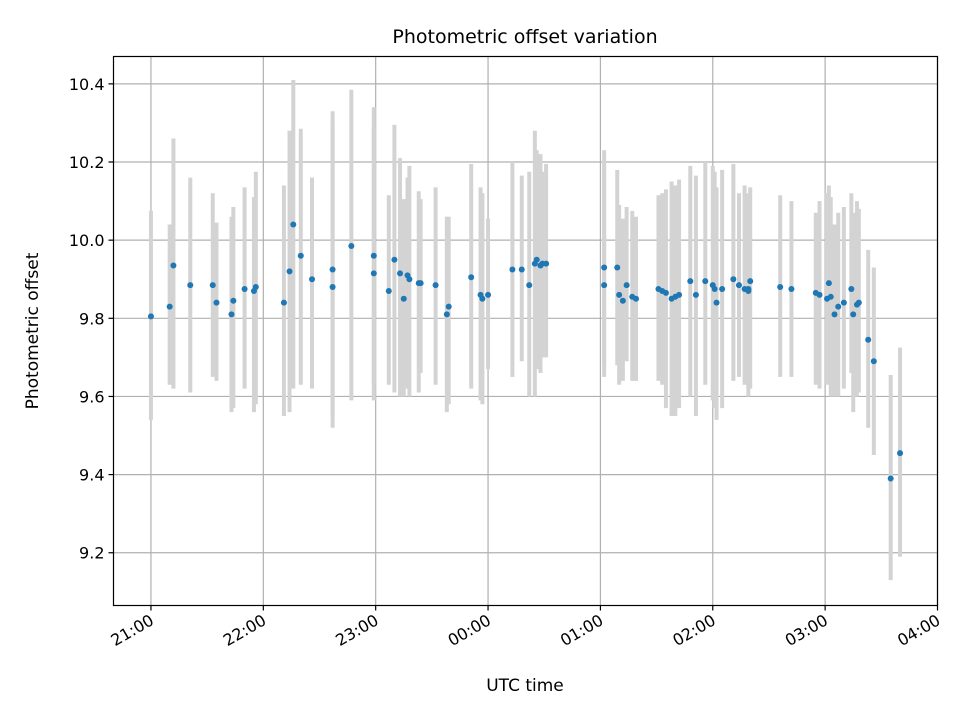  I want to click on chart-title: Photometric offset variation, so click(524, 37).